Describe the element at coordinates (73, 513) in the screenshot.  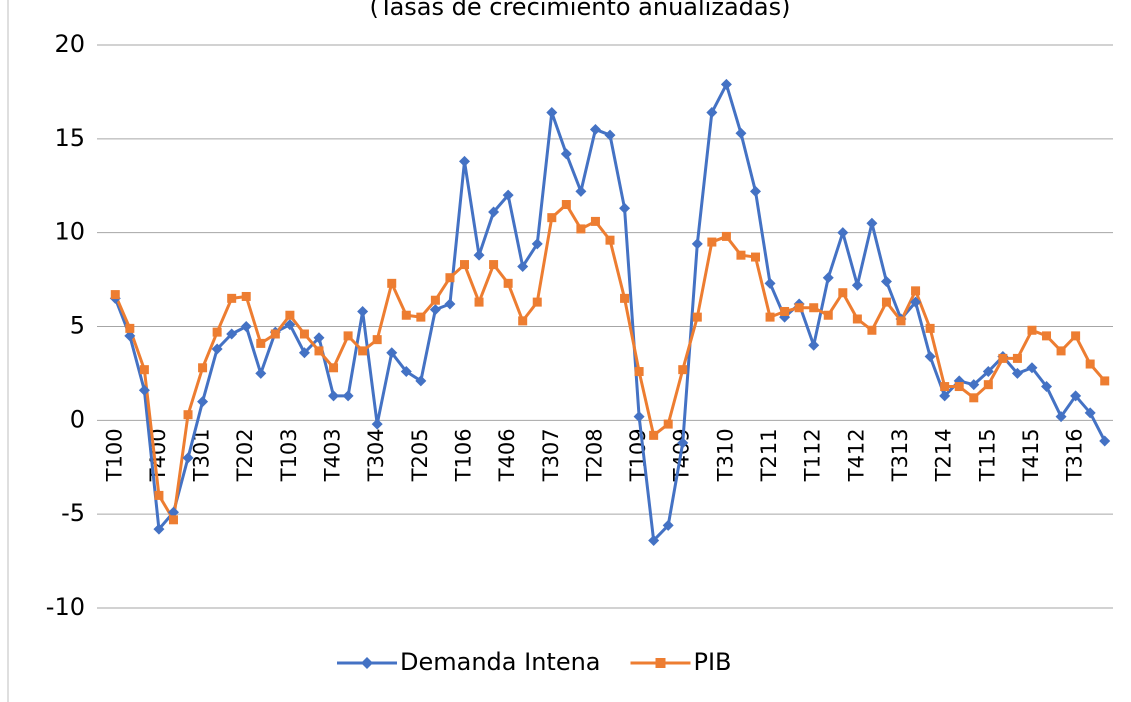
I see `y-tick-label: -5` at that location.